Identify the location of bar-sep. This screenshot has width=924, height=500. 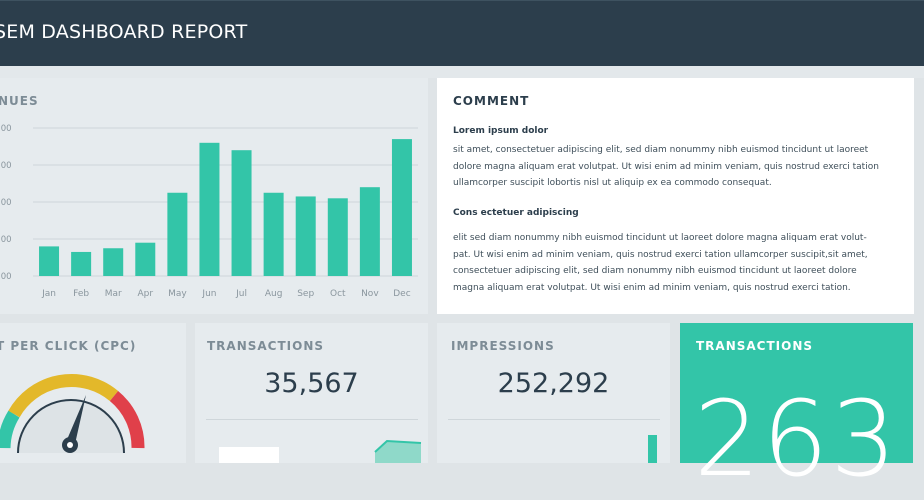
(305, 236).